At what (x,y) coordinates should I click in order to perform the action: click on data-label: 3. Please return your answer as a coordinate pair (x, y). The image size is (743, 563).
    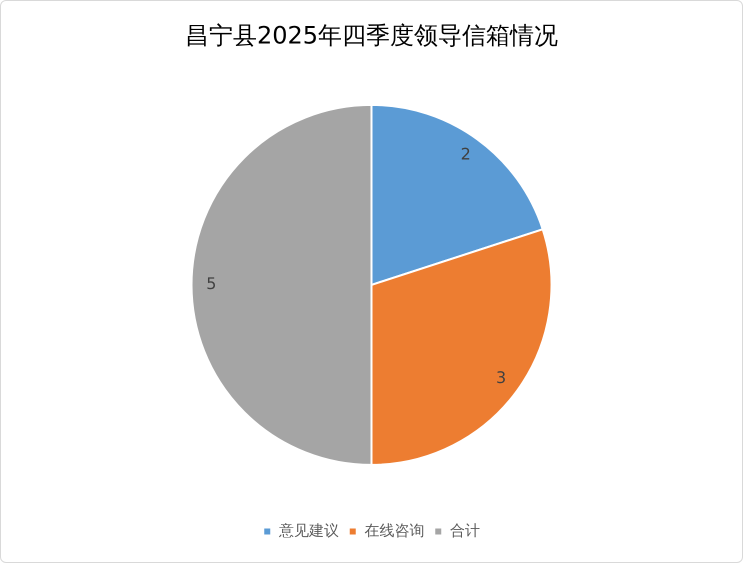
    Looking at the image, I should click on (501, 378).